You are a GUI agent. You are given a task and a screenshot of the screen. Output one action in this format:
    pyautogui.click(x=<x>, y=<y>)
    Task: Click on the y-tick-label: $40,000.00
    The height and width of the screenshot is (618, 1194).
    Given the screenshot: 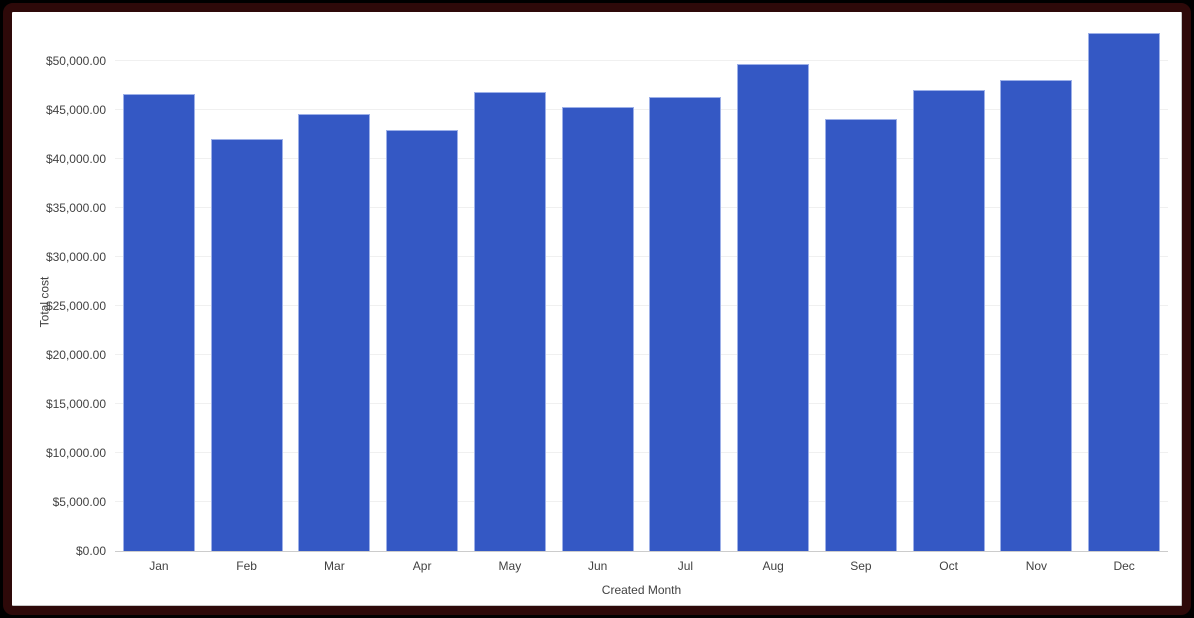 What is the action you would take?
    pyautogui.click(x=75, y=159)
    